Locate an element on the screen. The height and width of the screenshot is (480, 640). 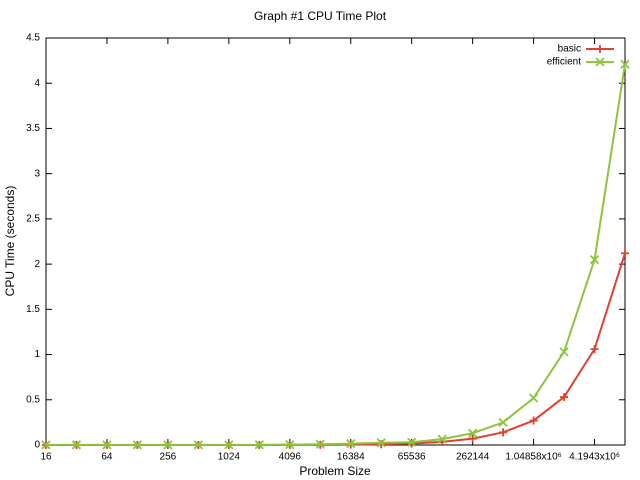
x-tick-label: 256 is located at coordinates (168, 457).